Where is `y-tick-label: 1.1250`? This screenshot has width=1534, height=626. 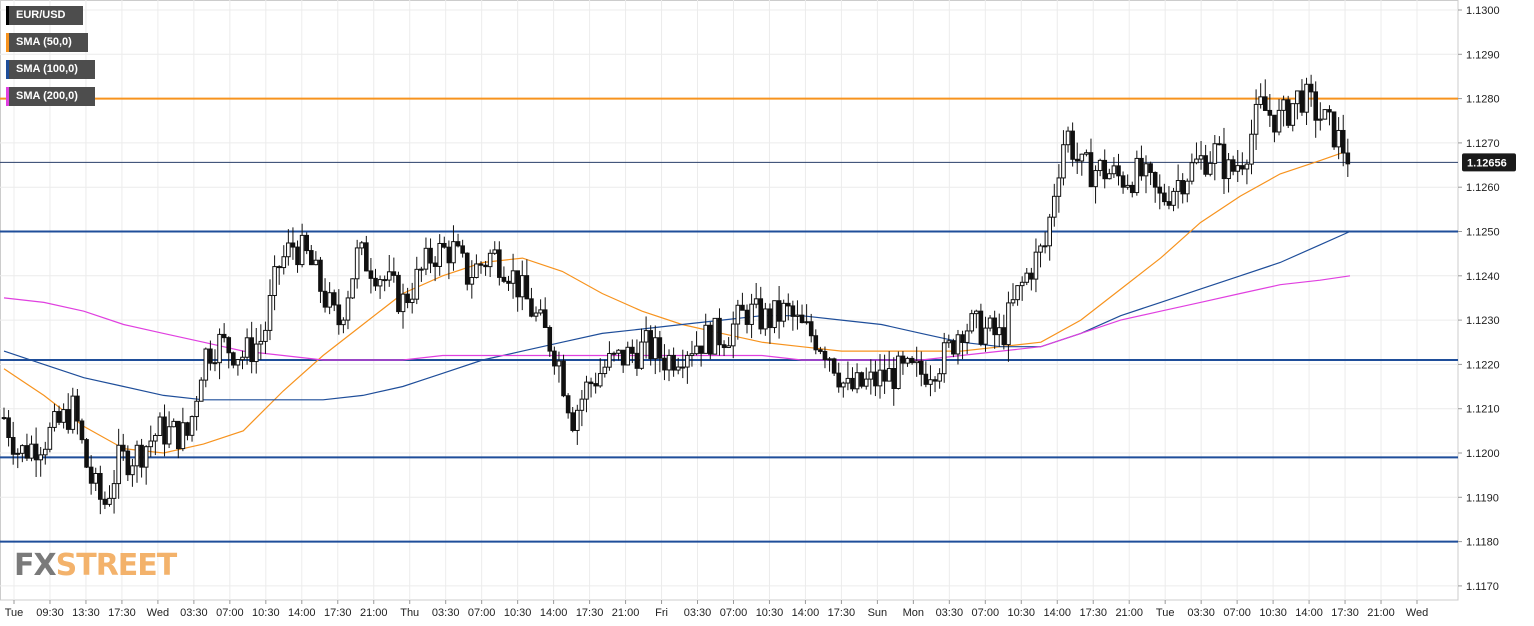 y-tick-label: 1.1250 is located at coordinates (1483, 233).